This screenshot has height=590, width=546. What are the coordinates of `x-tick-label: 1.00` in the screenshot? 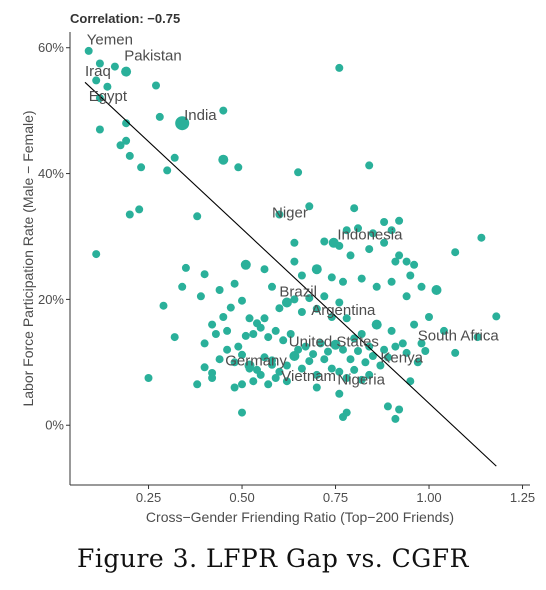 It's located at (428, 497).